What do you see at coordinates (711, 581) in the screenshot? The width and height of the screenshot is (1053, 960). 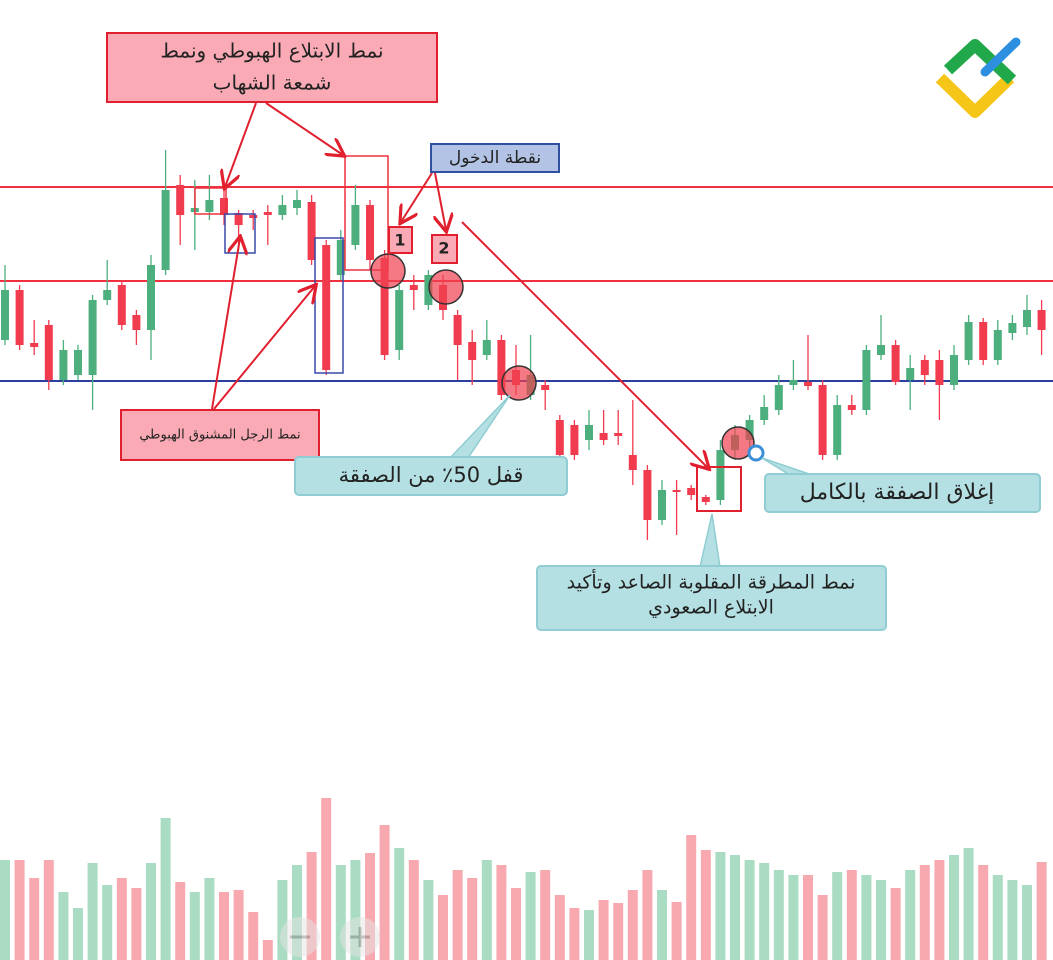 I see `annotation-text: نمط المطرقة المقلوبة الصاعد وتأكيد` at bounding box center [711, 581].